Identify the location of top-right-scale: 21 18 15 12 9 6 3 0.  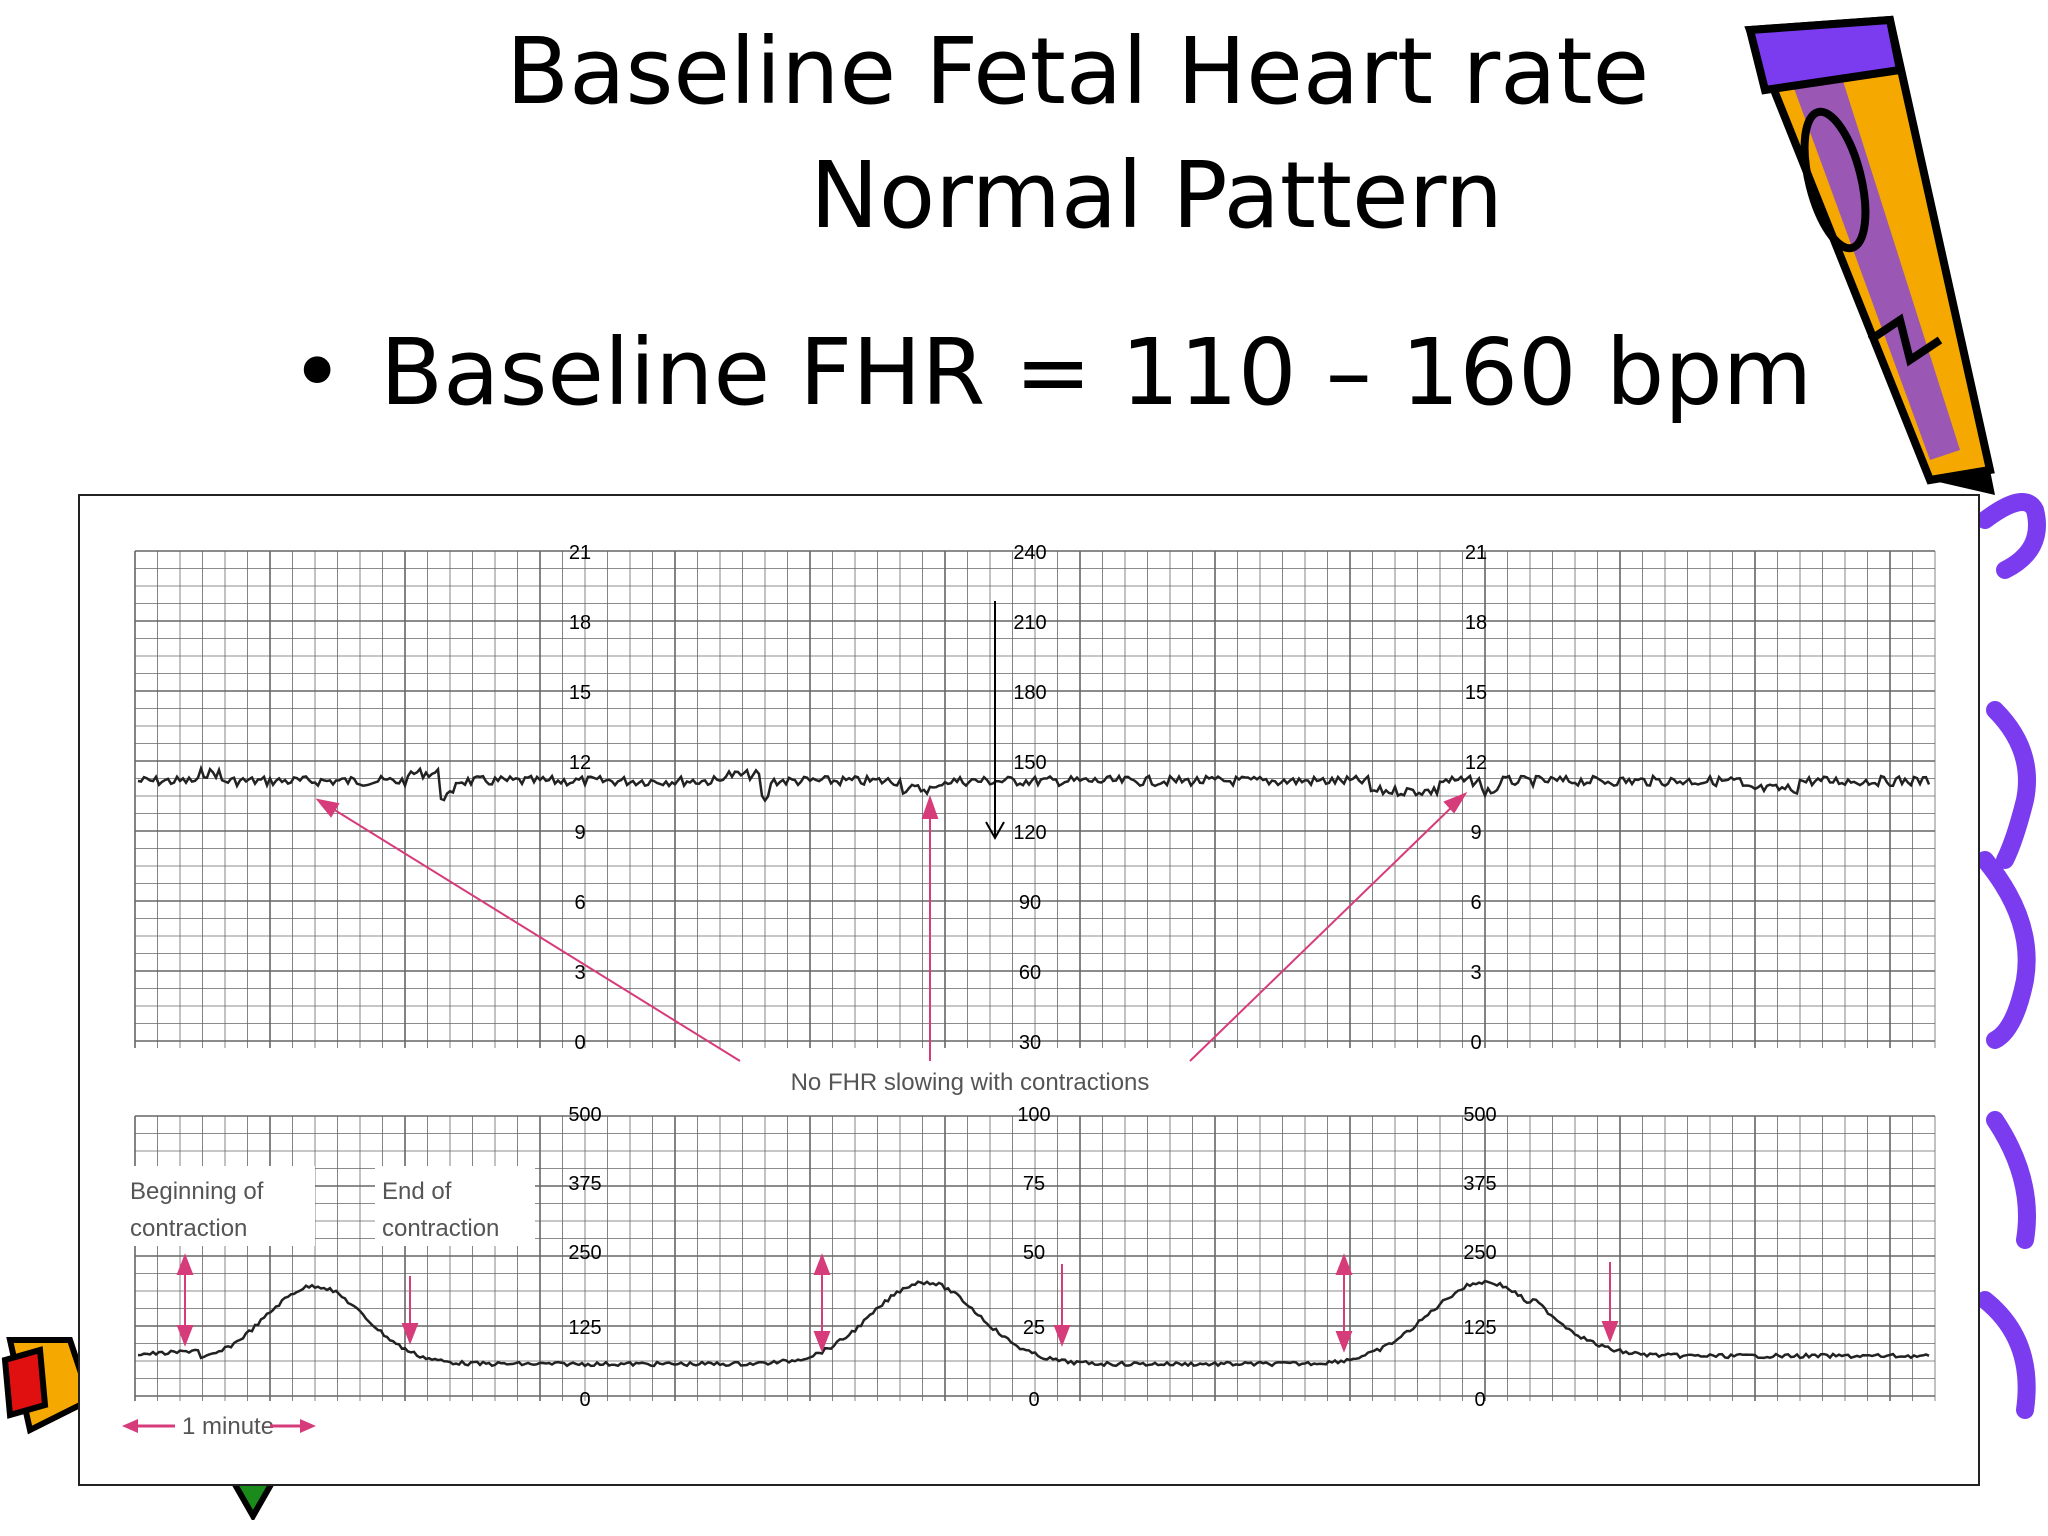
(1476, 798).